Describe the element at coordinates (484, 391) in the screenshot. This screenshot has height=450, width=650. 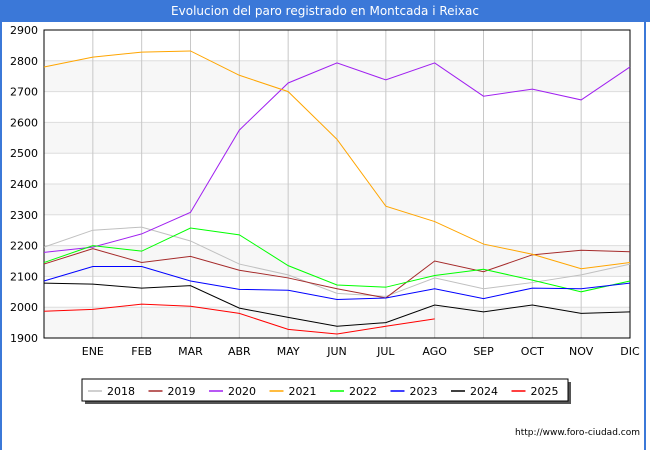
I see `legend-label: 2024` at that location.